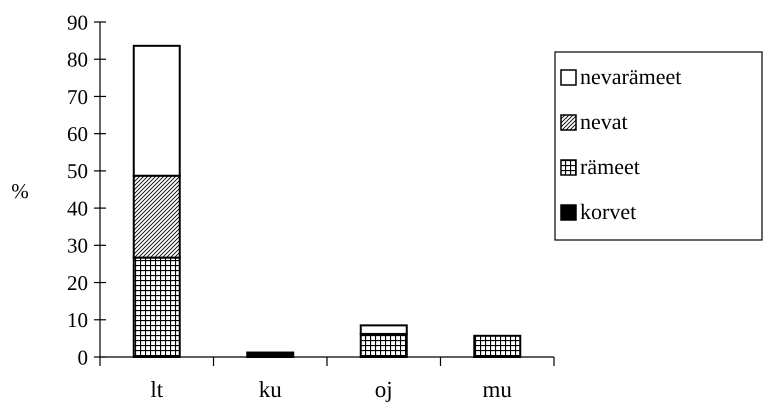  Describe the element at coordinates (77, 171) in the screenshot. I see `y-tick-label: 50` at that location.